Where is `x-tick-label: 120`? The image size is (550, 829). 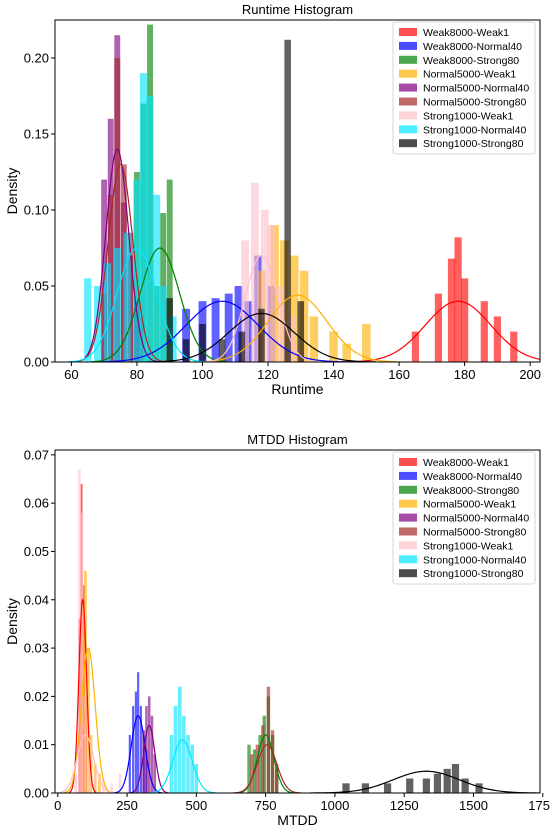 x-tick-label: 120 is located at coordinates (268, 374).